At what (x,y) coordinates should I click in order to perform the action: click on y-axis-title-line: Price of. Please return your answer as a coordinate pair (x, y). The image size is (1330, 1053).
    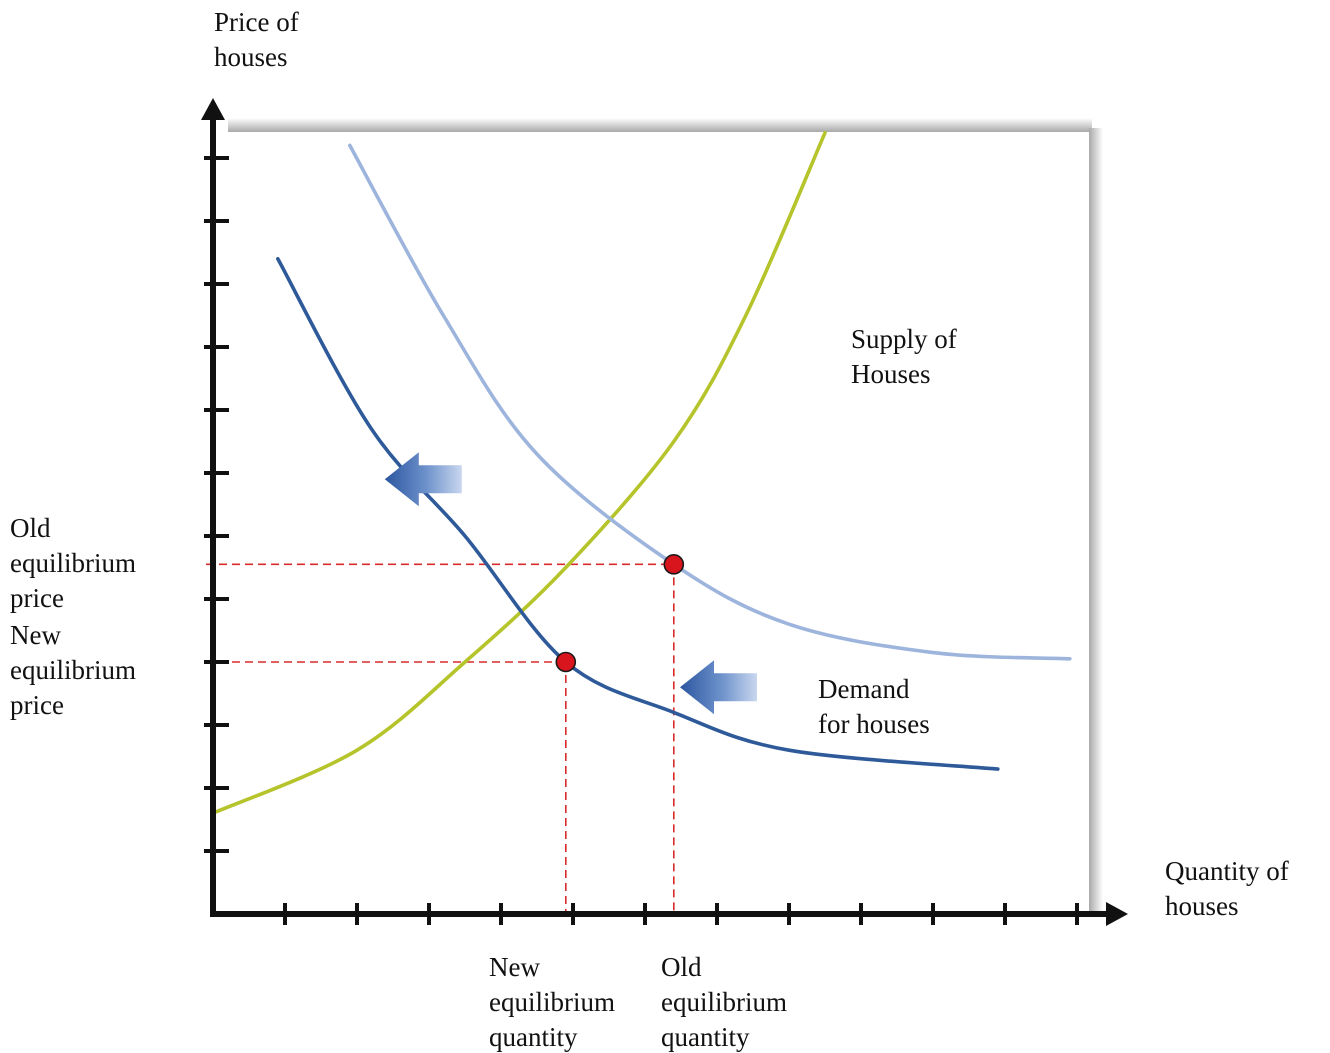
    Looking at the image, I should click on (256, 22).